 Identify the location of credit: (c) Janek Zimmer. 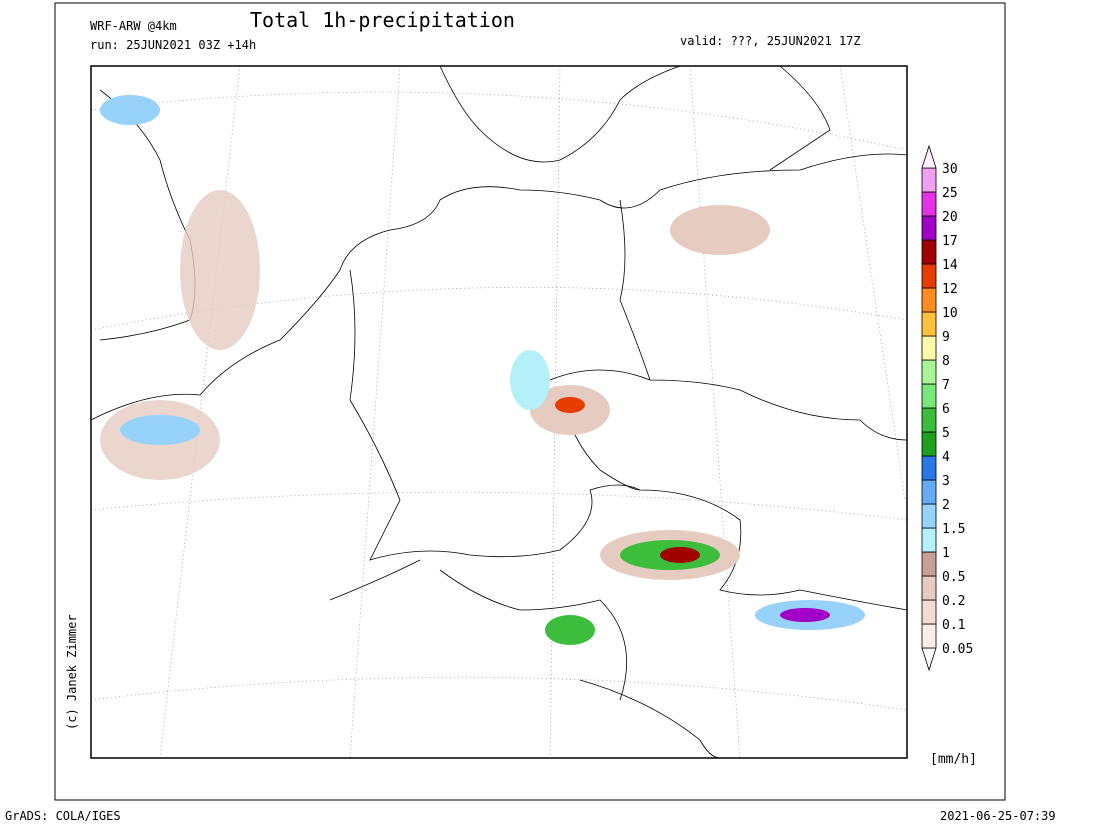
(72, 672).